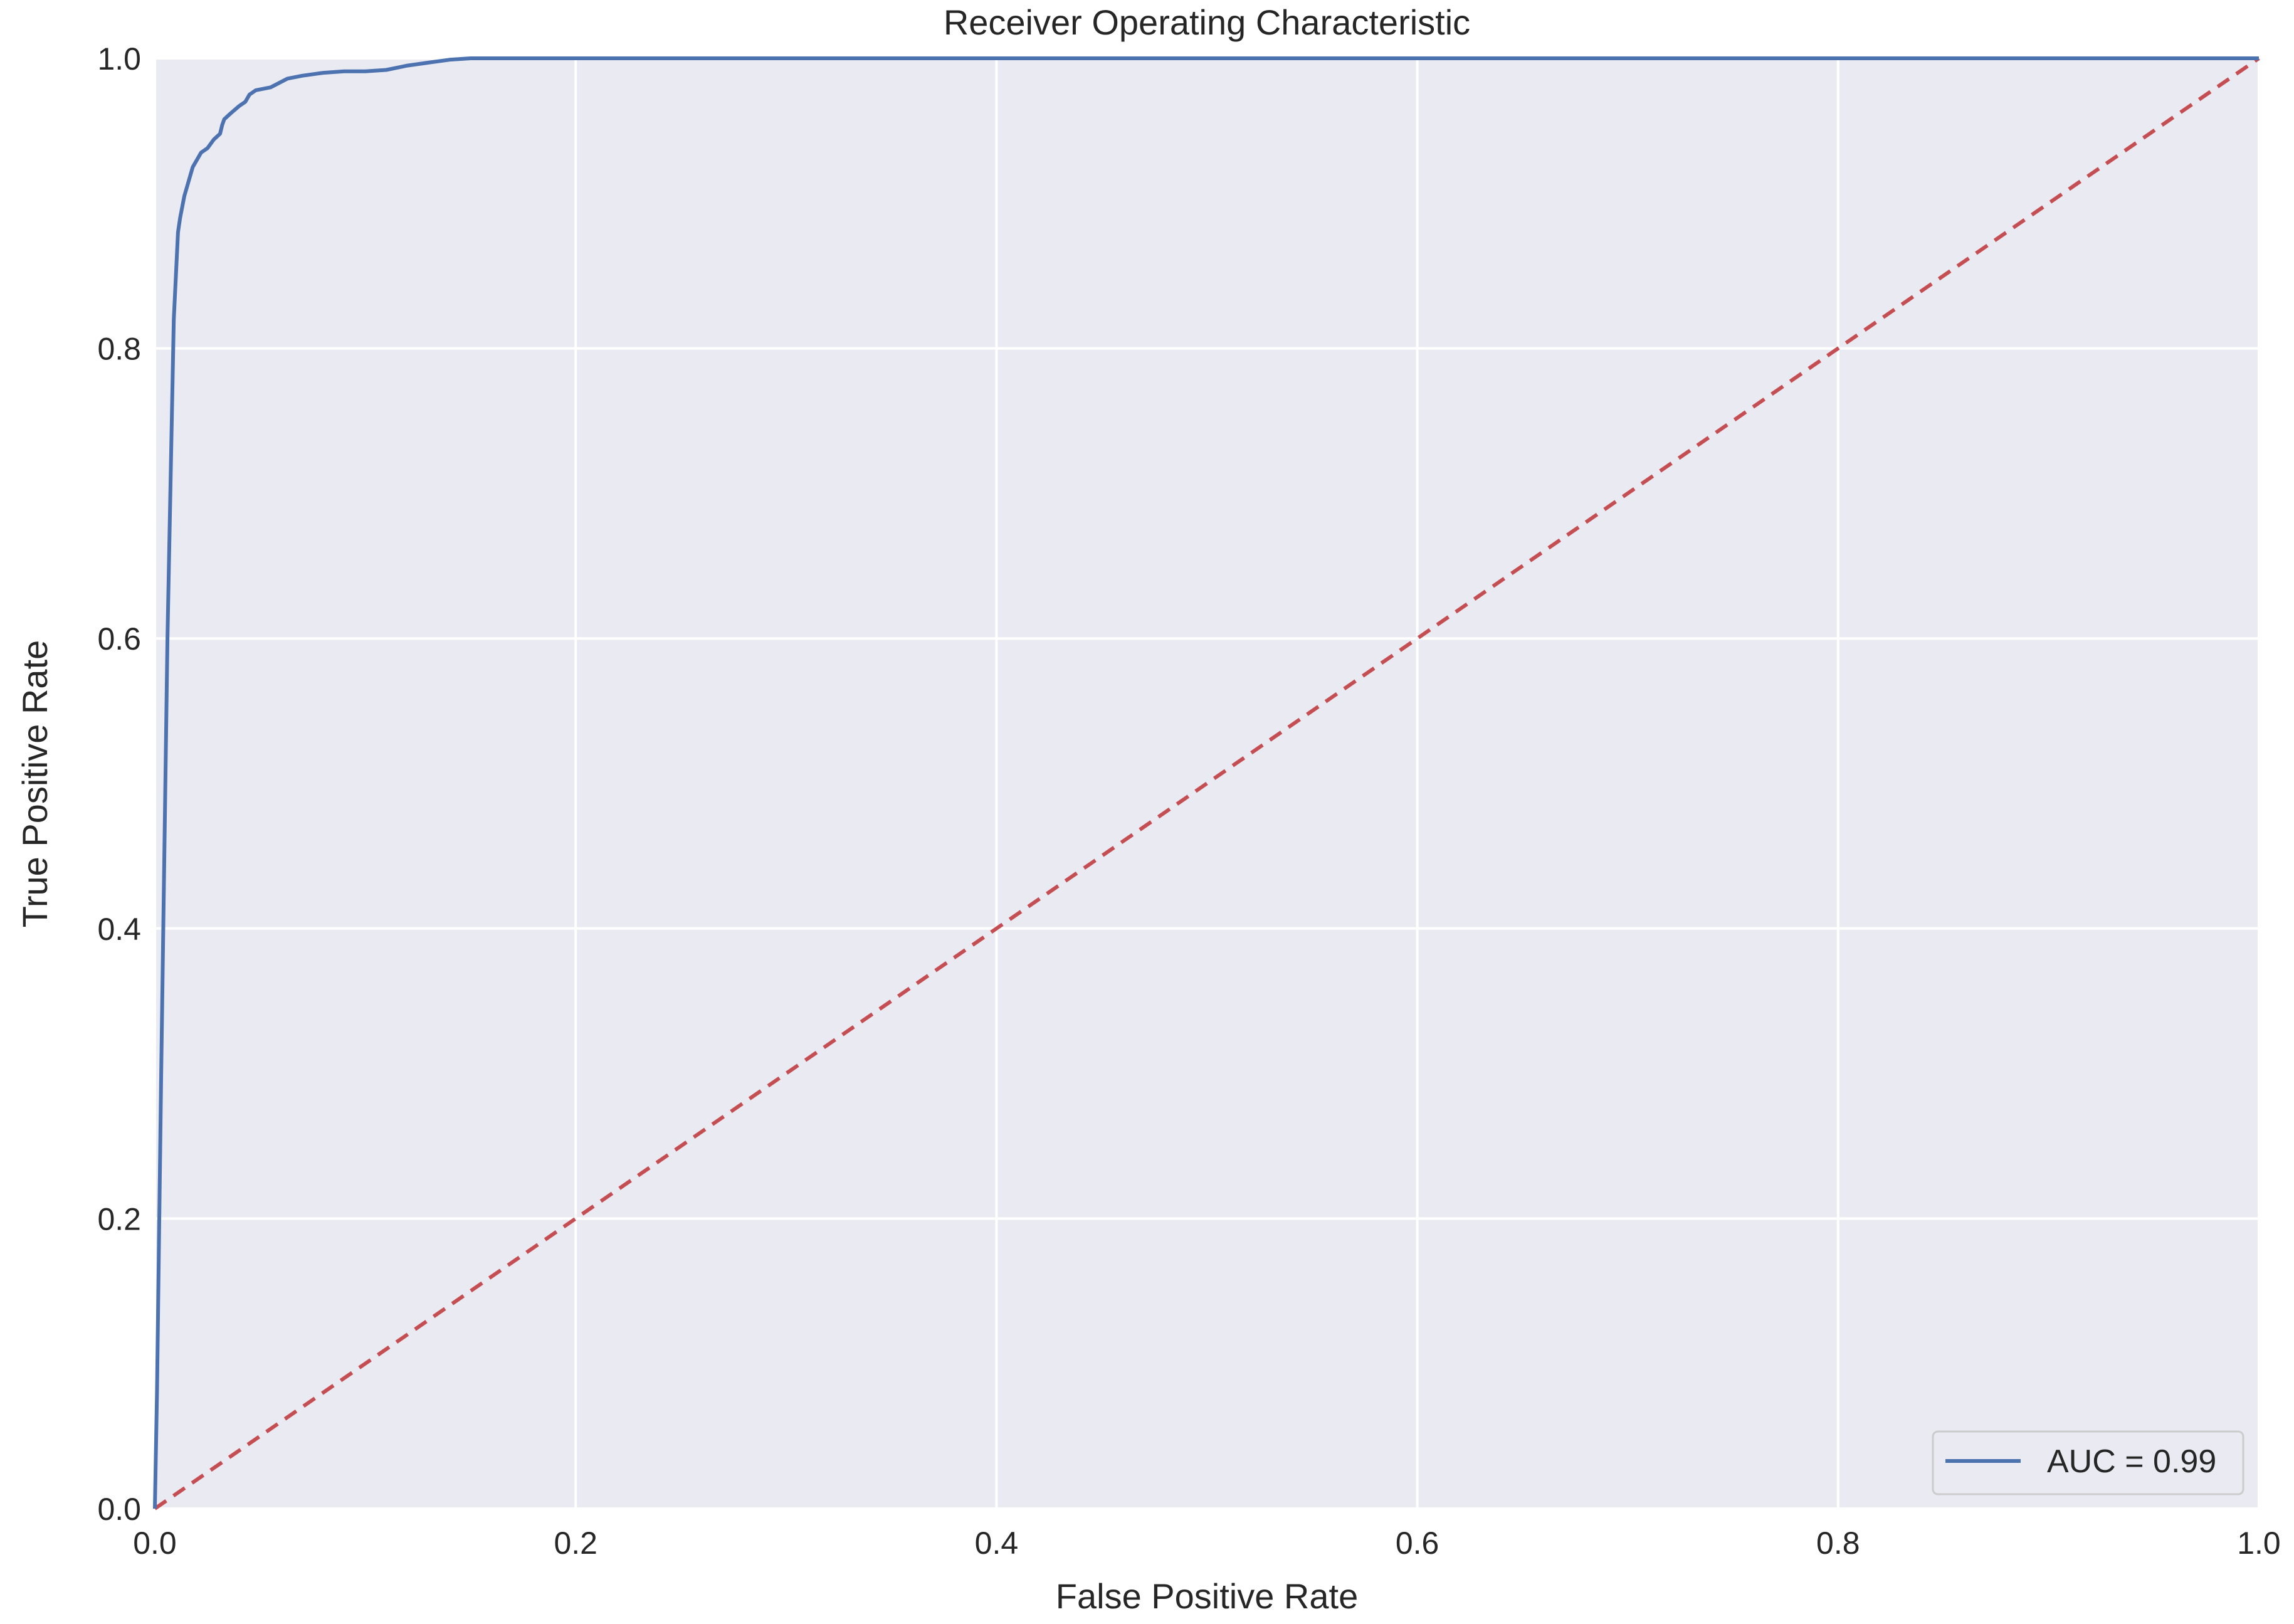 The image size is (2294, 1624). Describe the element at coordinates (1417, 1543) in the screenshot. I see `x-tick-label: 0.6` at that location.